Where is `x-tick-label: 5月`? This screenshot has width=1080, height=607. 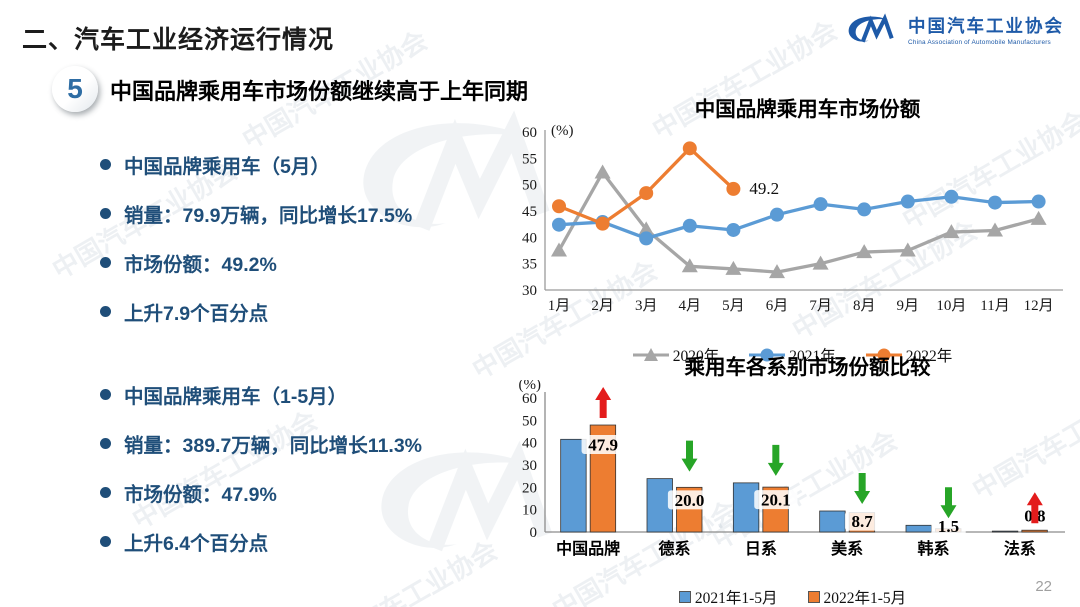 x-tick-label: 5月 is located at coordinates (733, 306).